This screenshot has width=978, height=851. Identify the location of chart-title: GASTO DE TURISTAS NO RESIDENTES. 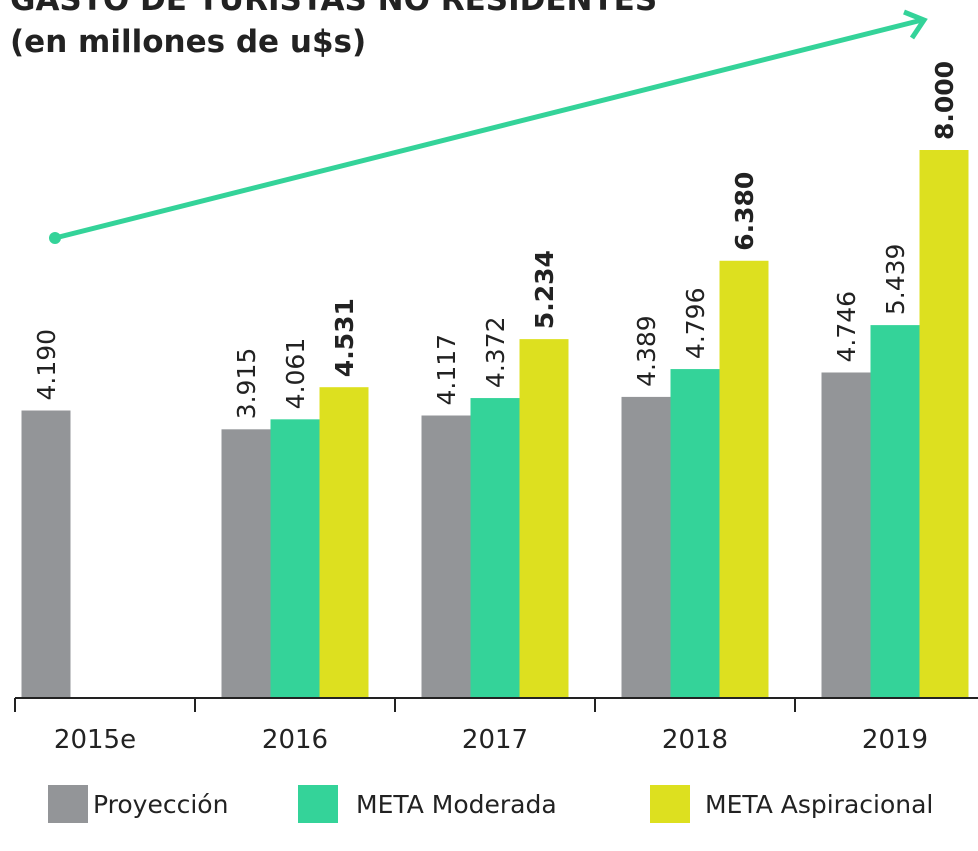
(333, 9).